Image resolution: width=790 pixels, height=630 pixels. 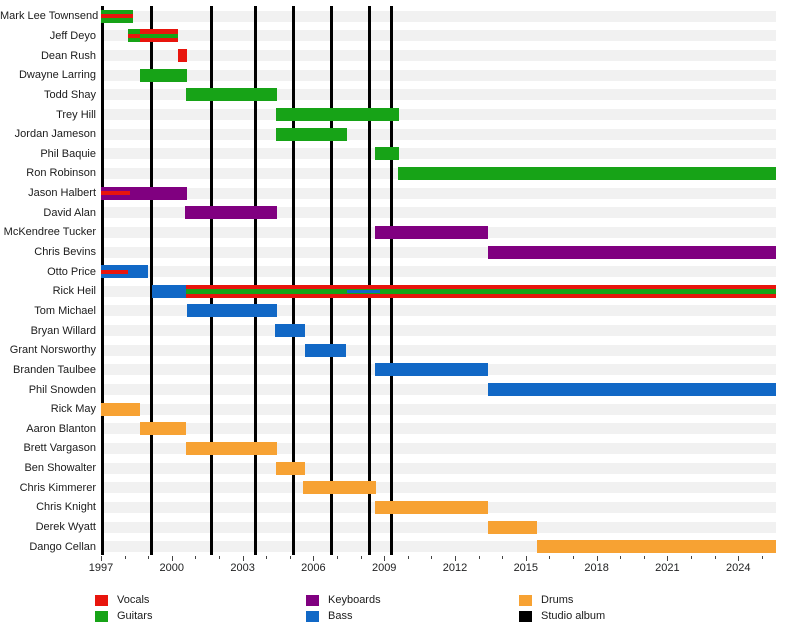 I want to click on legend-item-keyboards: Keyboards, so click(x=343, y=600).